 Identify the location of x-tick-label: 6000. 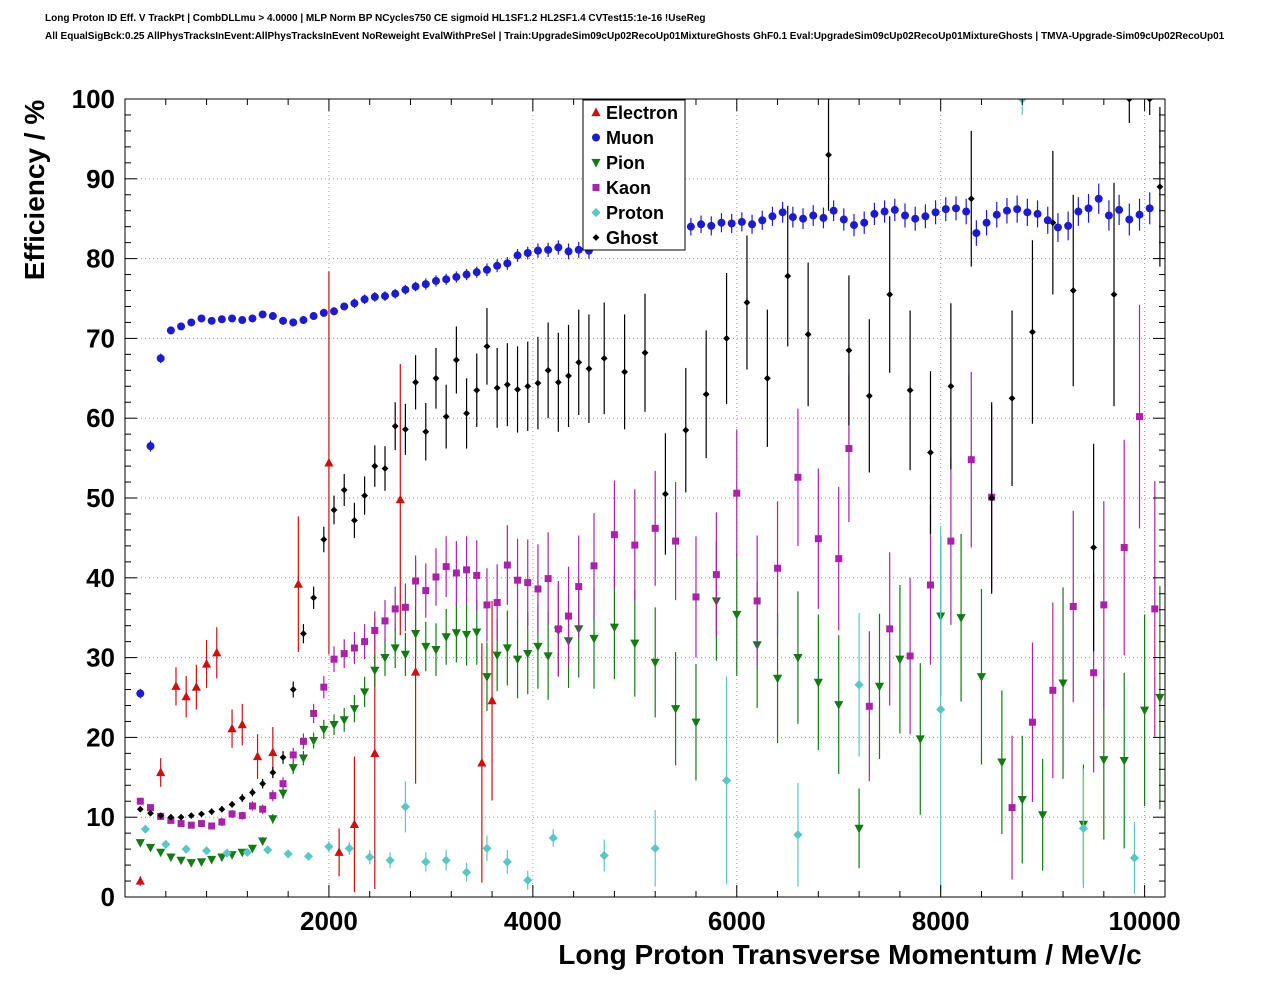
(737, 921).